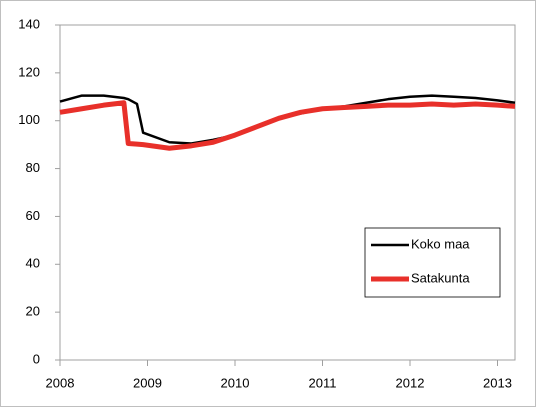  What do you see at coordinates (287, 125) in the screenshot?
I see `line-series` at bounding box center [287, 125].